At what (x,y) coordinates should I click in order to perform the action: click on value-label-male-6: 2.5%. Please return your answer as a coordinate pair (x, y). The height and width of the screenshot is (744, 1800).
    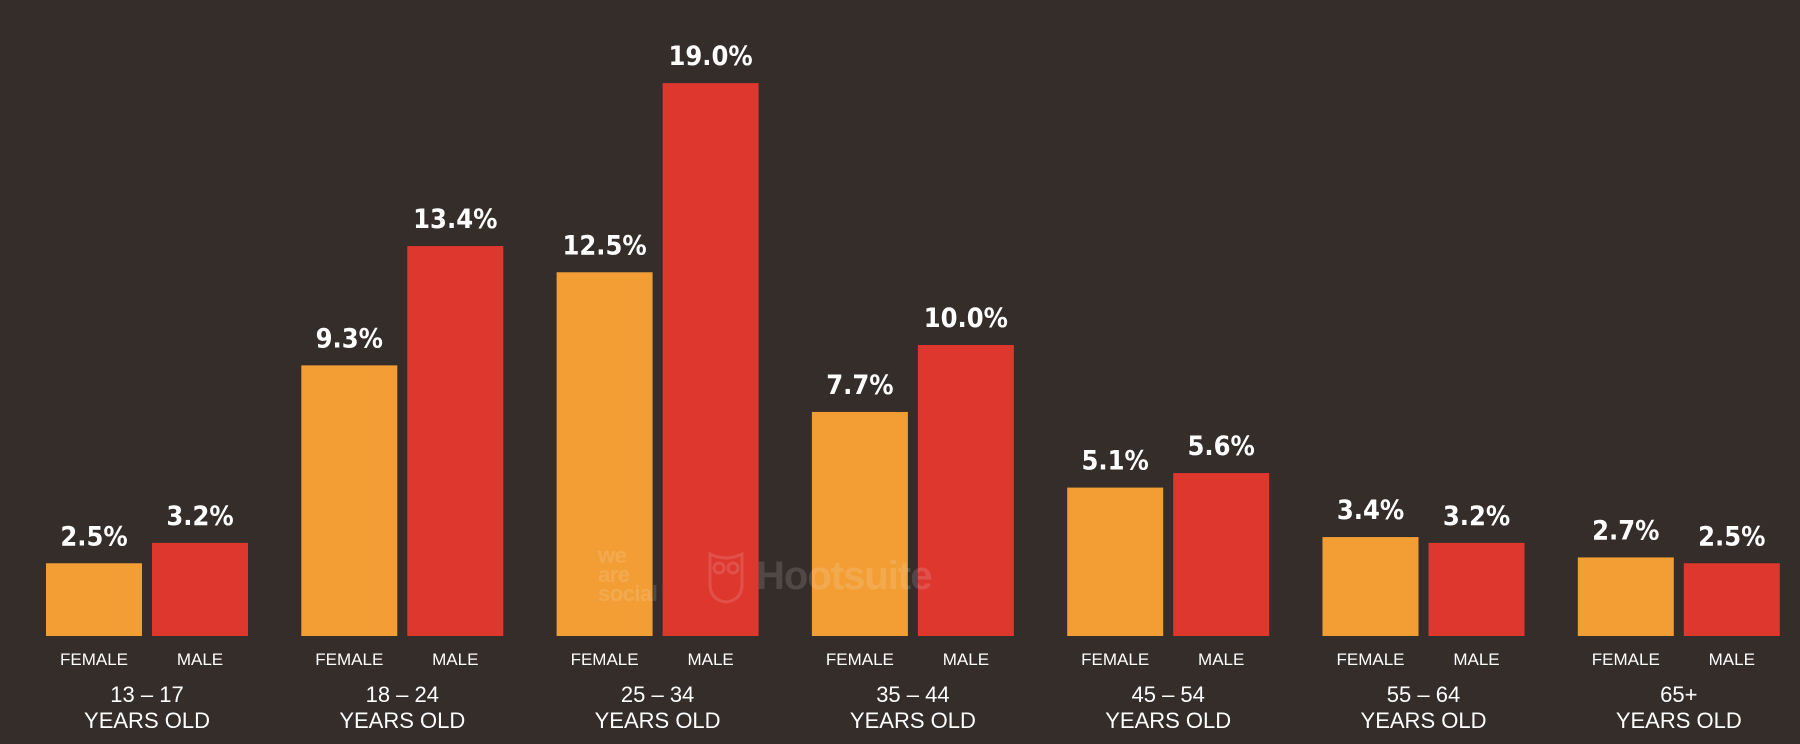
    Looking at the image, I should click on (1731, 536).